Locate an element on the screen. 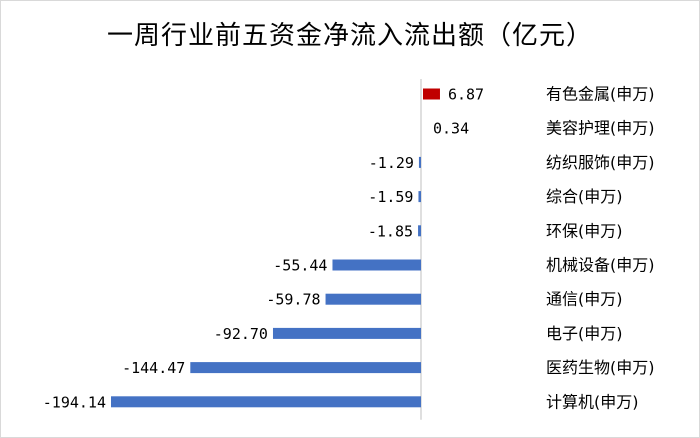 The height and width of the screenshot is (438, 700). category-label: 纺织服饰(申万) is located at coordinates (600, 162).